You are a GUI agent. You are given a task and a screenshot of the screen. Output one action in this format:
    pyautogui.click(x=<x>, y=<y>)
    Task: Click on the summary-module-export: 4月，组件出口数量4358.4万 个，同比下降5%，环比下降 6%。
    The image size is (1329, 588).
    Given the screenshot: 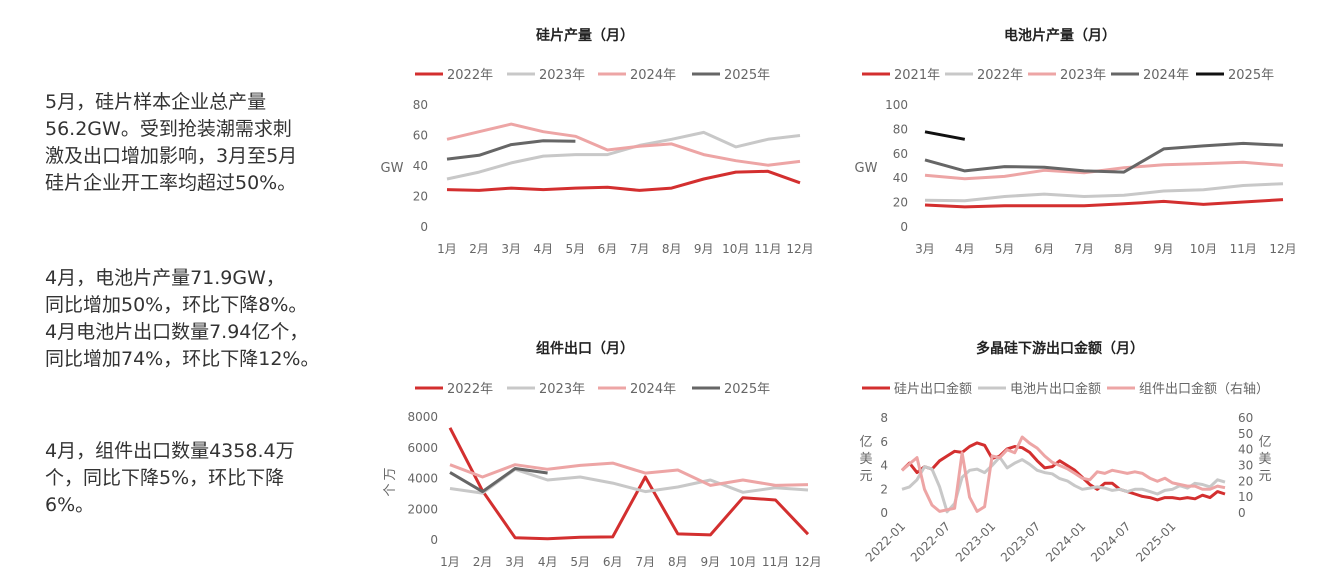 What is the action you would take?
    pyautogui.click(x=170, y=478)
    